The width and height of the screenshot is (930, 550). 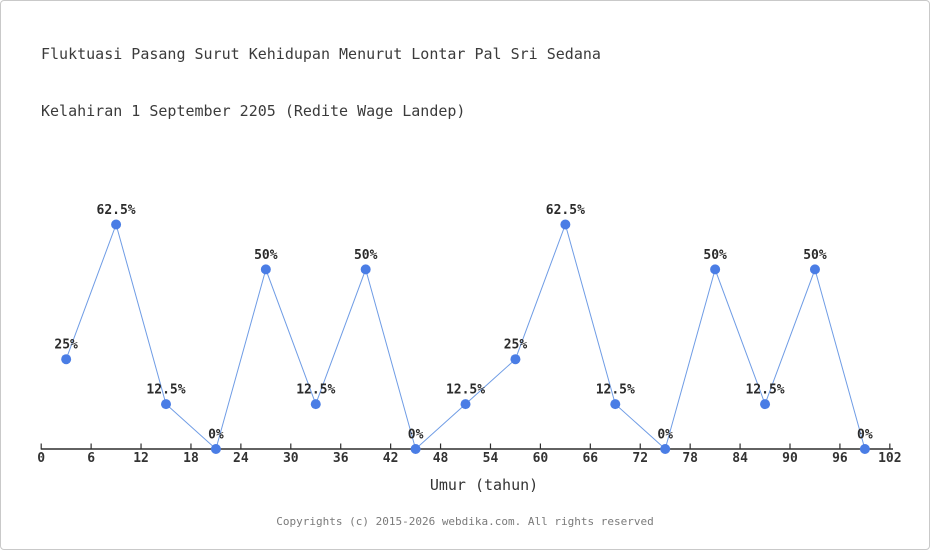 What do you see at coordinates (441, 458) in the screenshot?
I see `x-axis-tick-label: 48` at bounding box center [441, 458].